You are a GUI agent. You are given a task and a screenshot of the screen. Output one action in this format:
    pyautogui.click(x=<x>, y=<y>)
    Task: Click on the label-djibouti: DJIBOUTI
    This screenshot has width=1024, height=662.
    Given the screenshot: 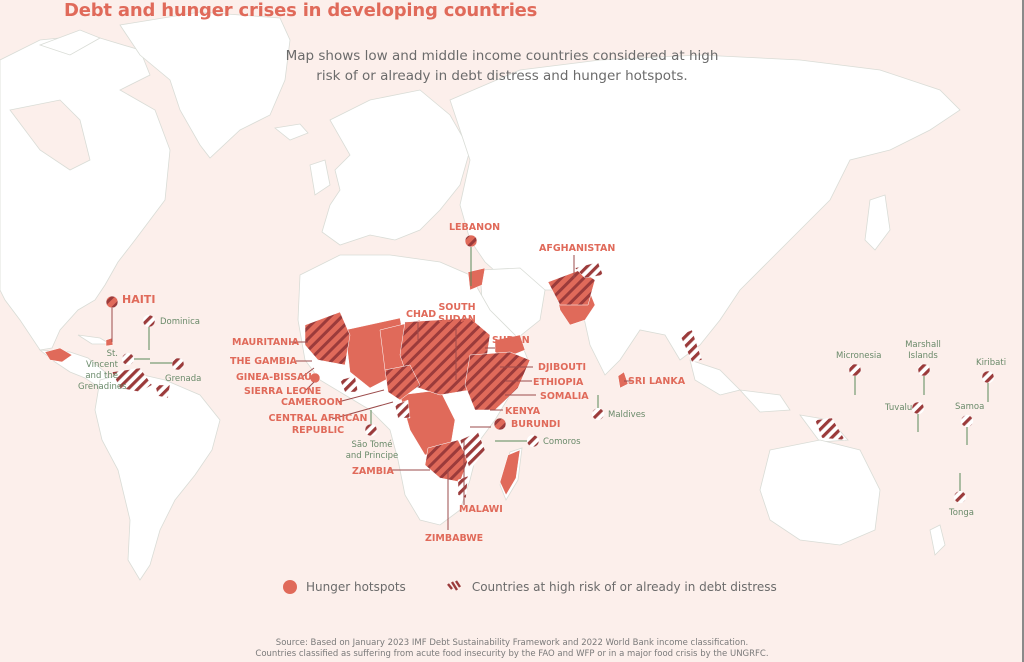 What is the action you would take?
    pyautogui.click(x=562, y=367)
    